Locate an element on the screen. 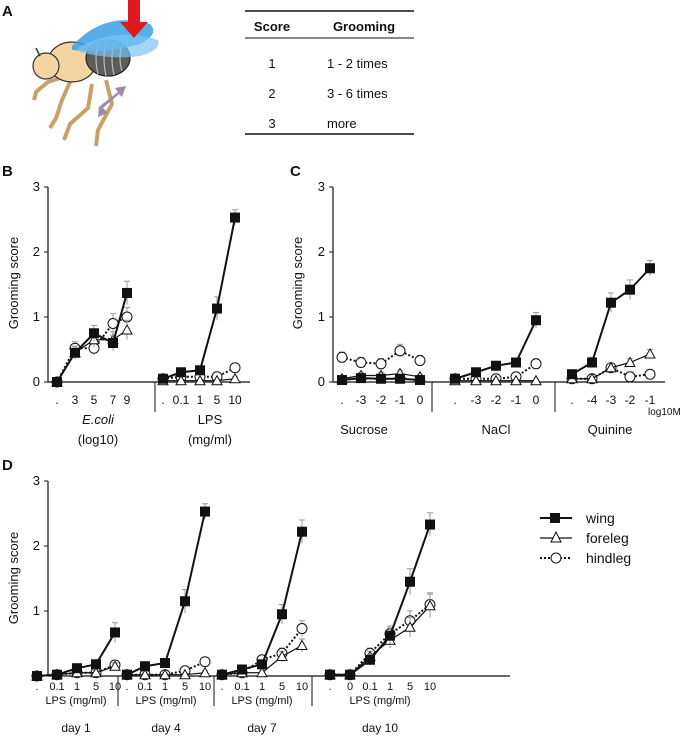  legend-hindleg-label: hindleg is located at coordinates (608, 558).